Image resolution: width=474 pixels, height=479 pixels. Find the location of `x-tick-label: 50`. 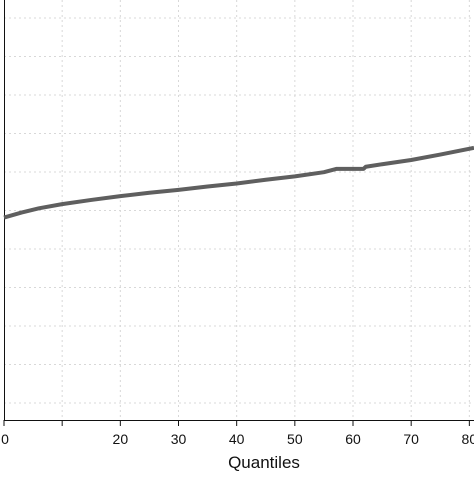

x-tick-label: 50 is located at coordinates (295, 439).